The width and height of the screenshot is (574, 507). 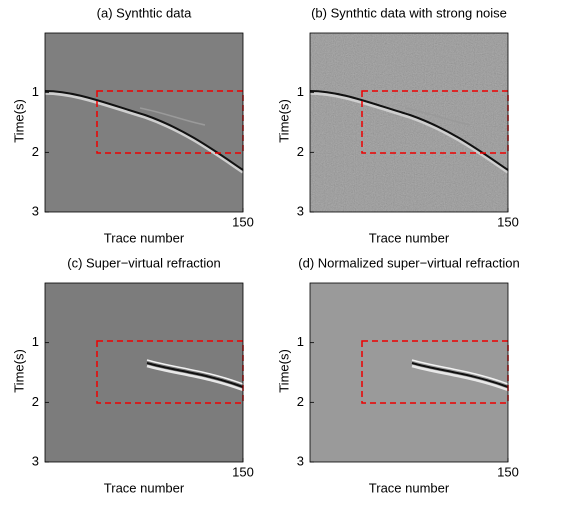 I want to click on panel-title: (c) Super−virtual refraction, so click(x=144, y=262).